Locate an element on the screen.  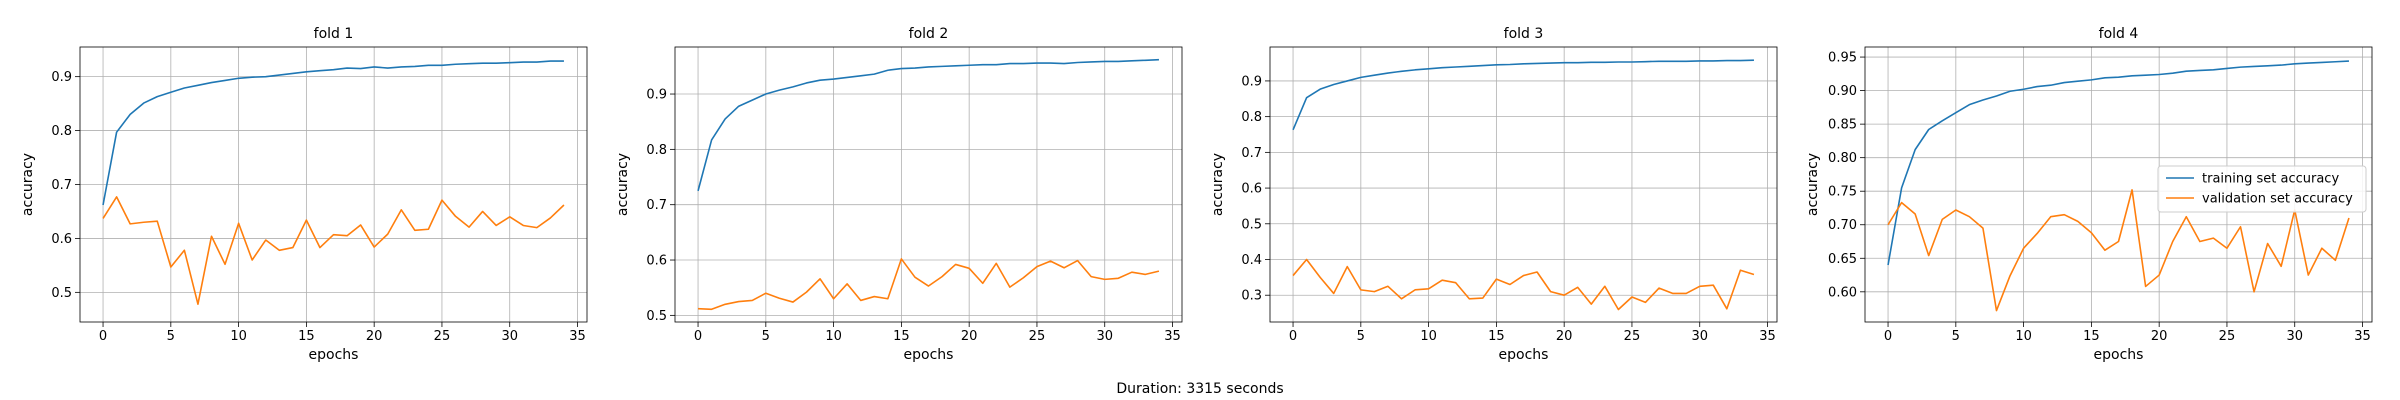
y-tick-label: 0.90 is located at coordinates (1842, 91).